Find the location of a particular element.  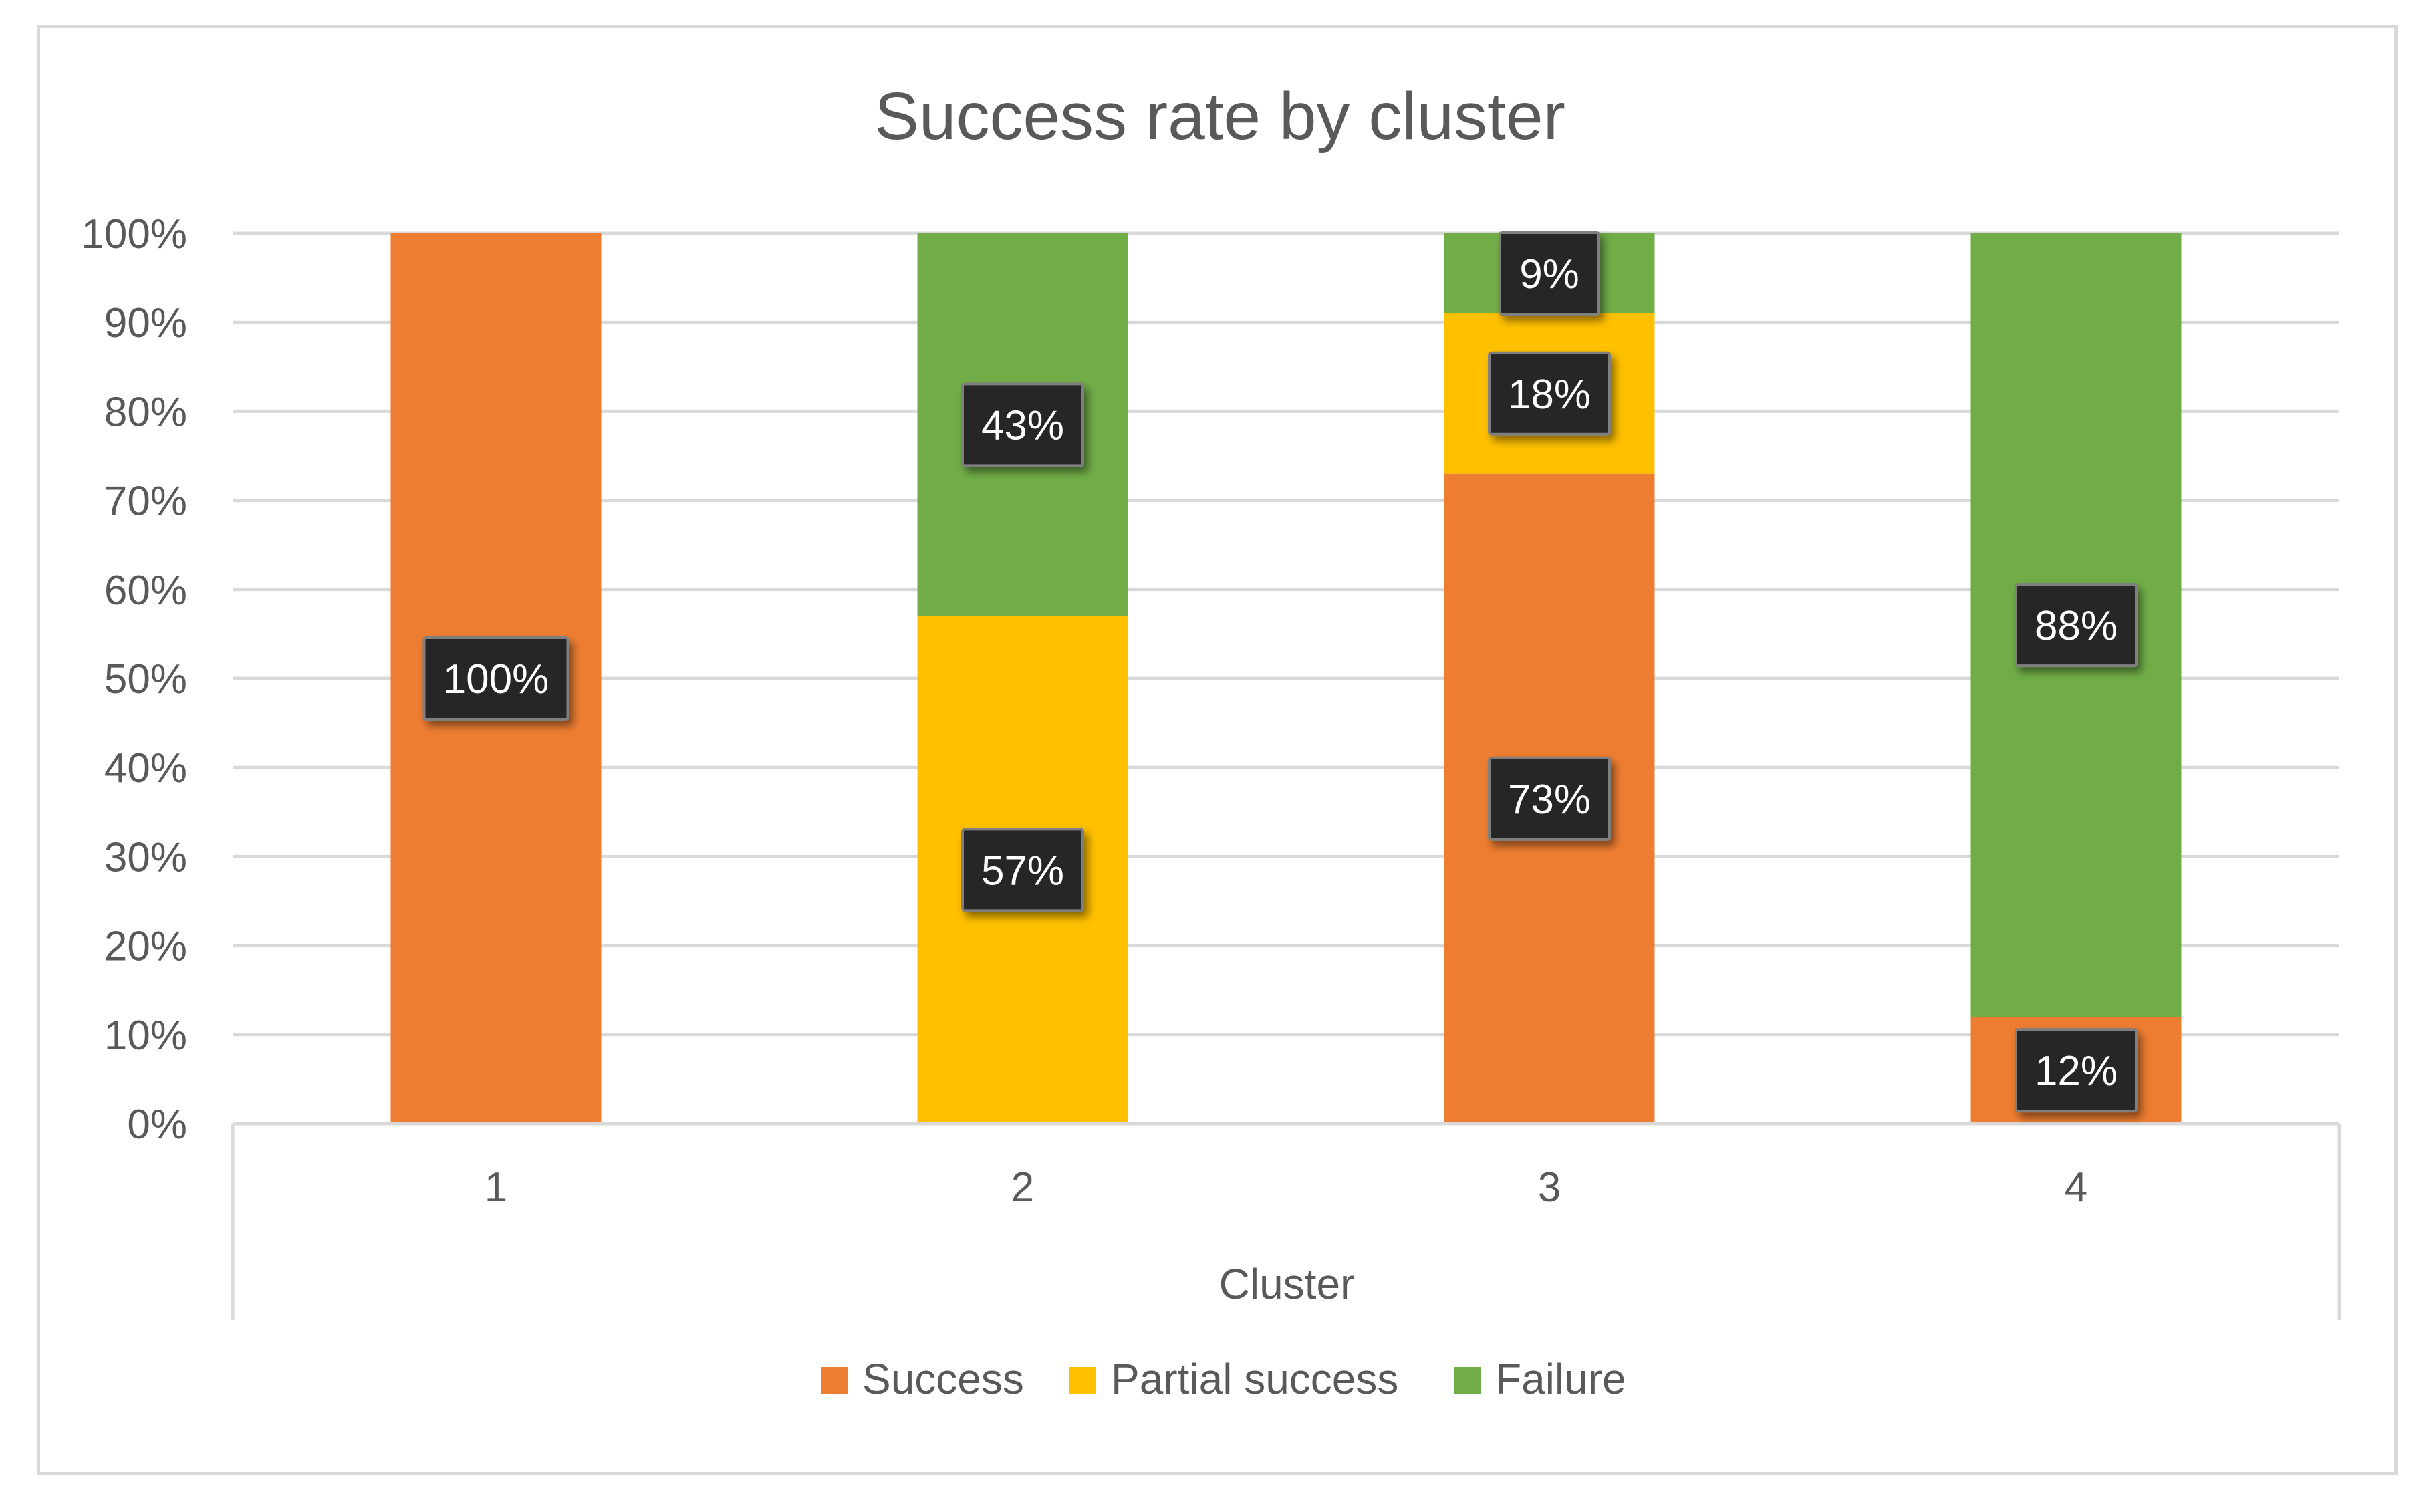

y-tick-label: 90% is located at coordinates (145, 323).